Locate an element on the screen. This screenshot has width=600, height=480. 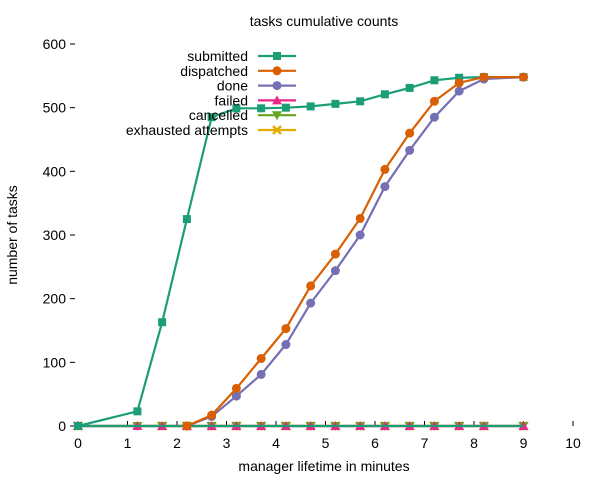
x-tick-label: 3 is located at coordinates (227, 443).